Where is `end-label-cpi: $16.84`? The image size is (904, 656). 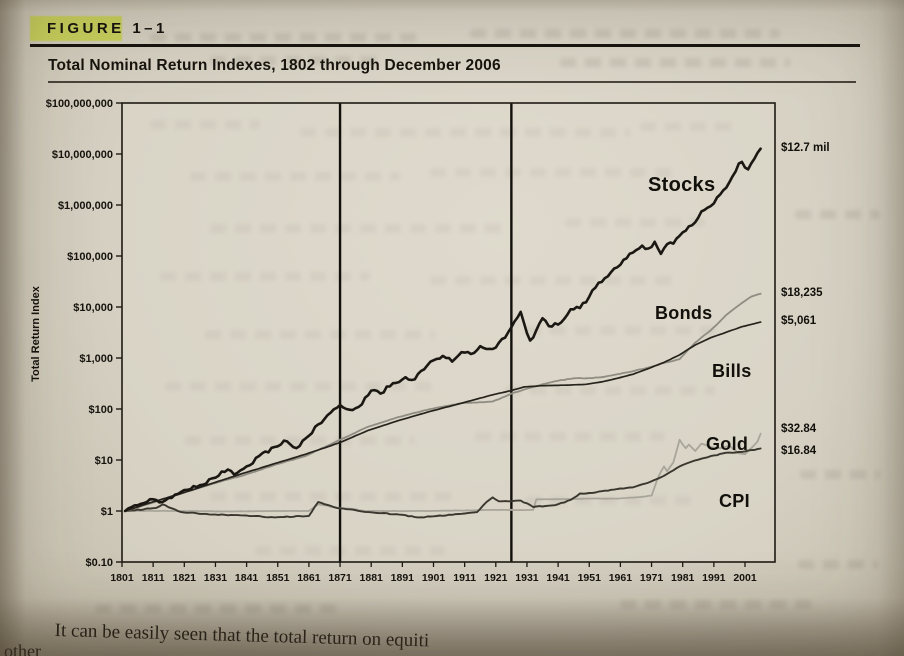
end-label-cpi: $16.84 is located at coordinates (799, 451).